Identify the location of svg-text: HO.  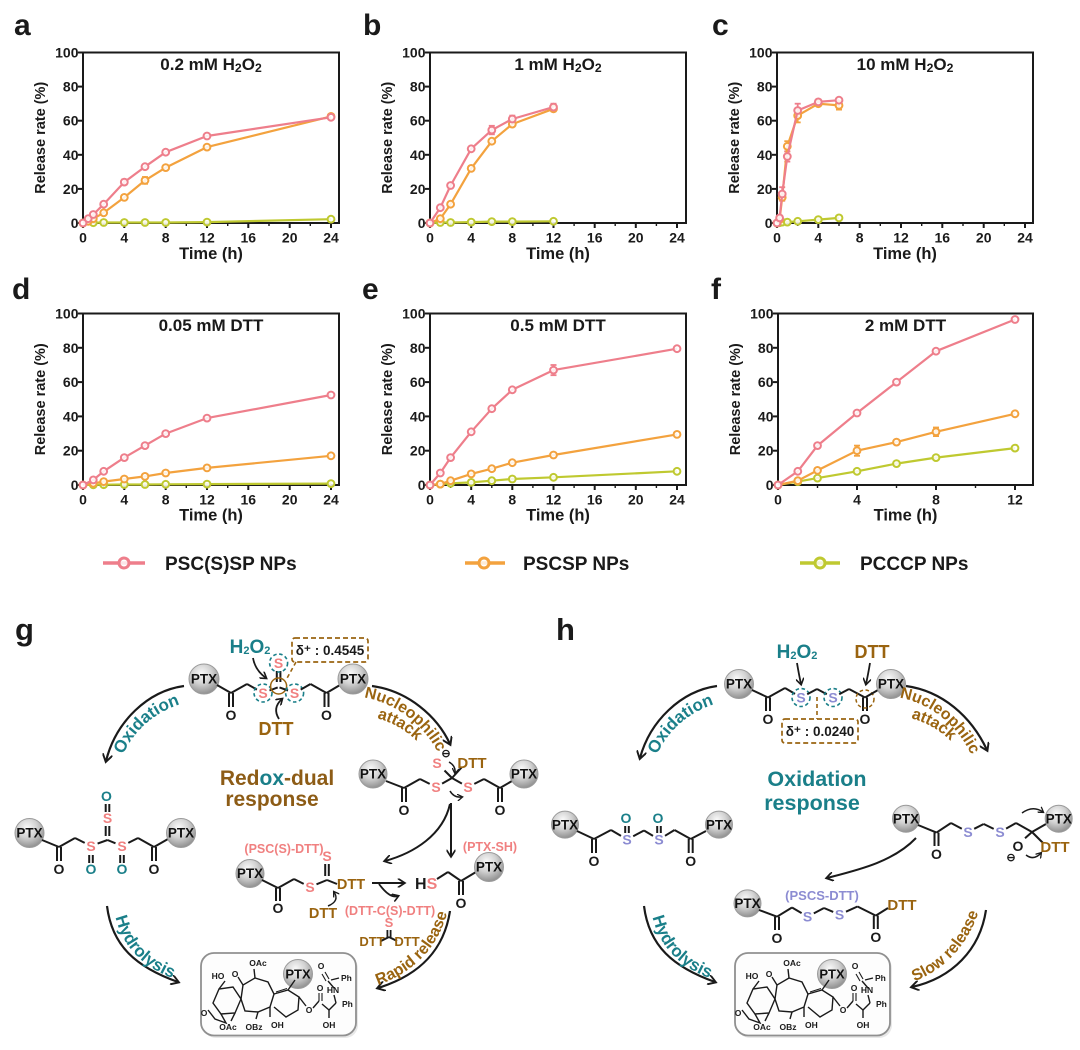
(218, 976).